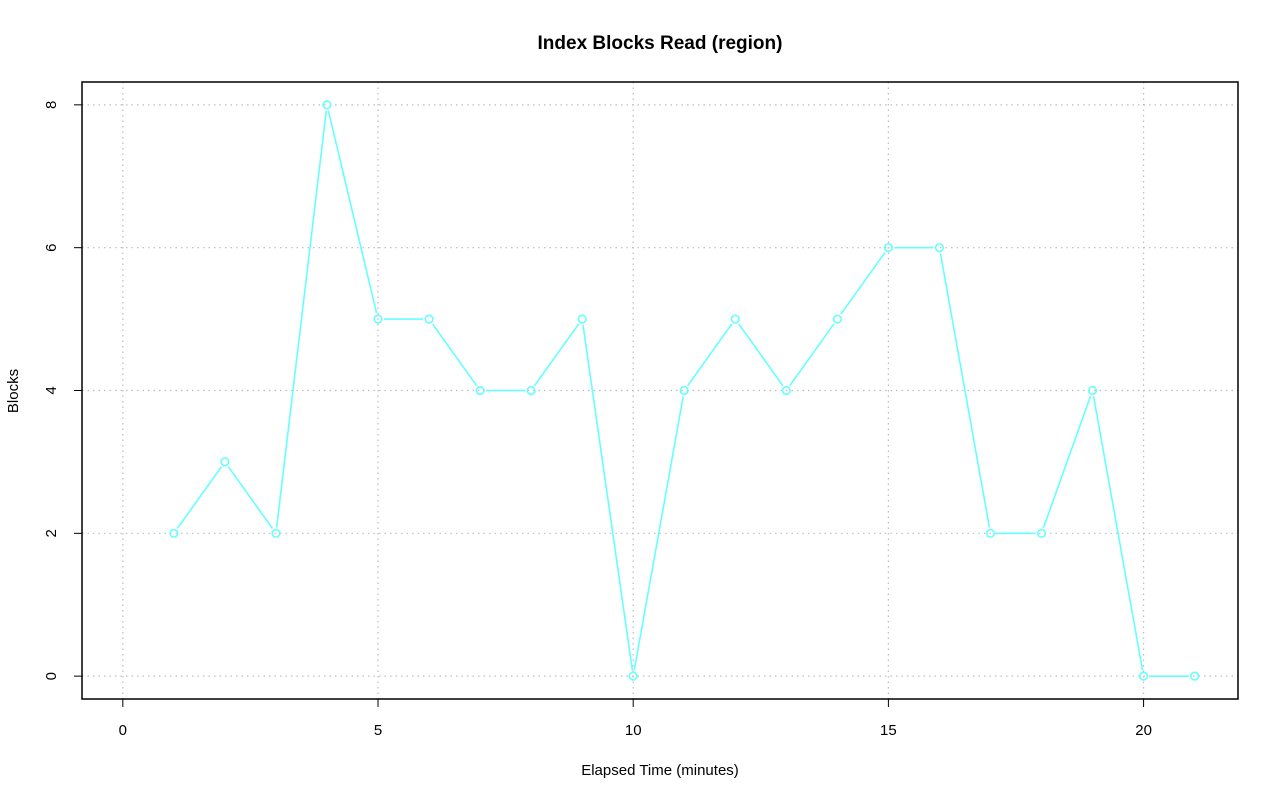 This screenshot has width=1280, height=801. I want to click on y-tick-label: 4, so click(51, 390).